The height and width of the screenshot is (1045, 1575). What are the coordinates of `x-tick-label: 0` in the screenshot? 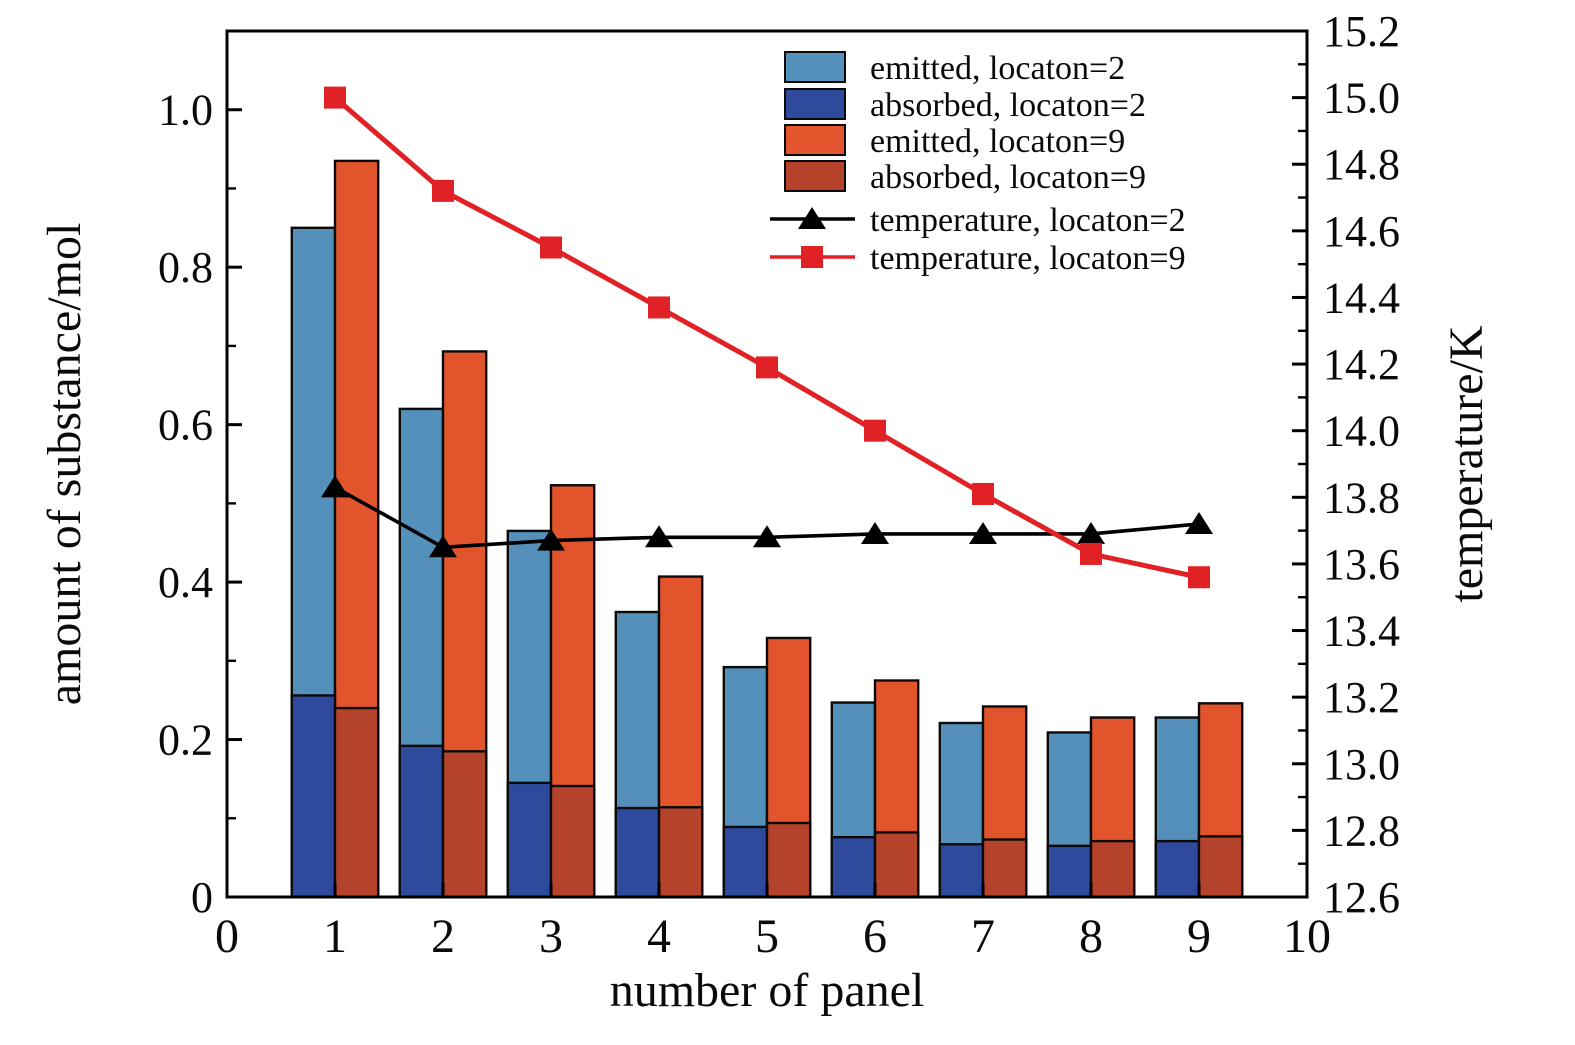 It's located at (227, 936).